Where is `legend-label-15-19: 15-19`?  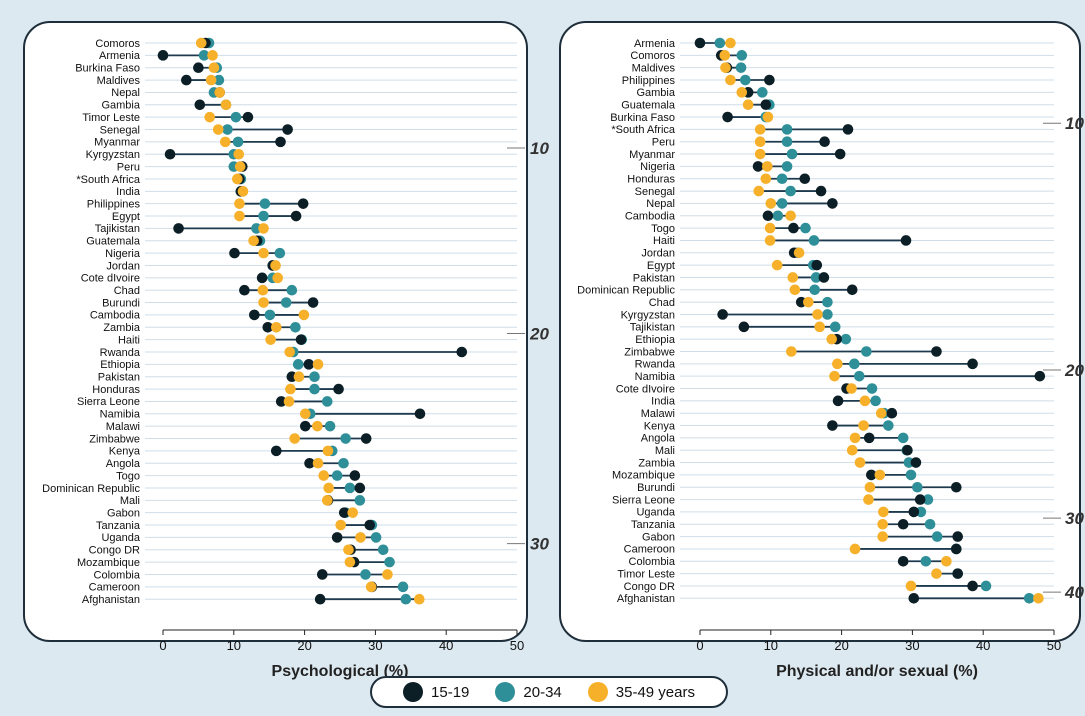
legend-label-15-19: 15-19 is located at coordinates (450, 692).